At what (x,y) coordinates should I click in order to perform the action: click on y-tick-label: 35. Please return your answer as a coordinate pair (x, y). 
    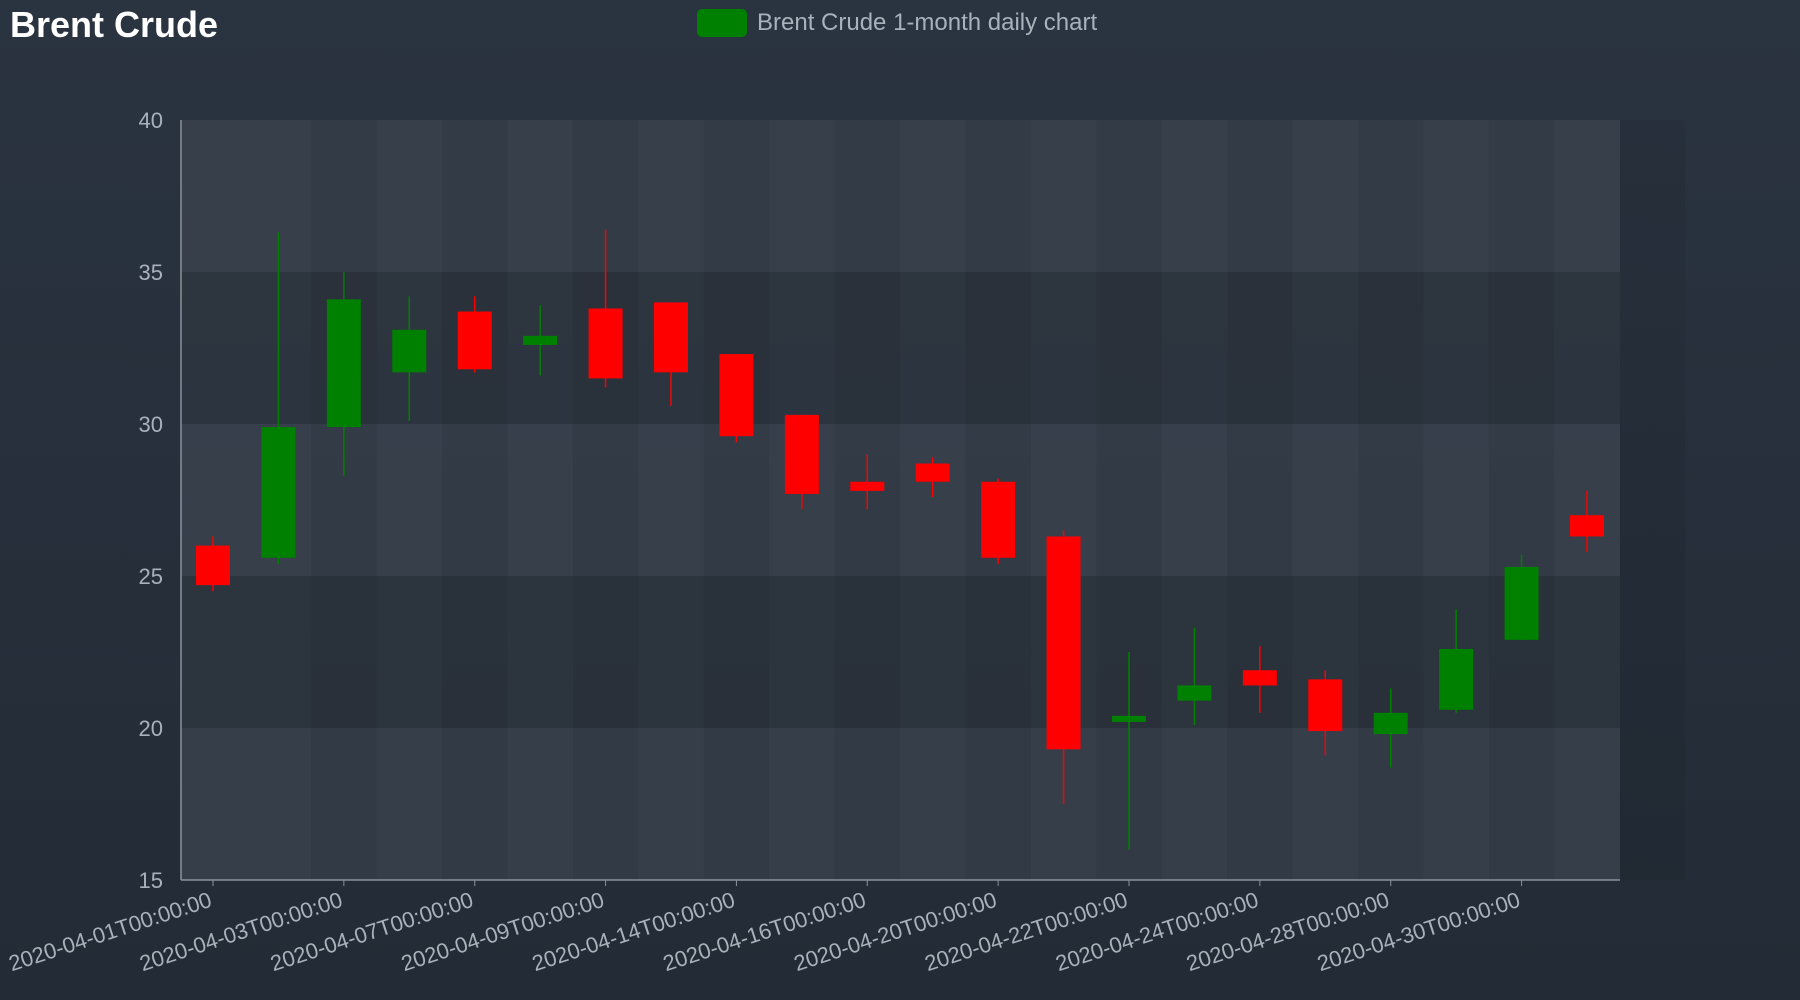
    Looking at the image, I should click on (151, 272).